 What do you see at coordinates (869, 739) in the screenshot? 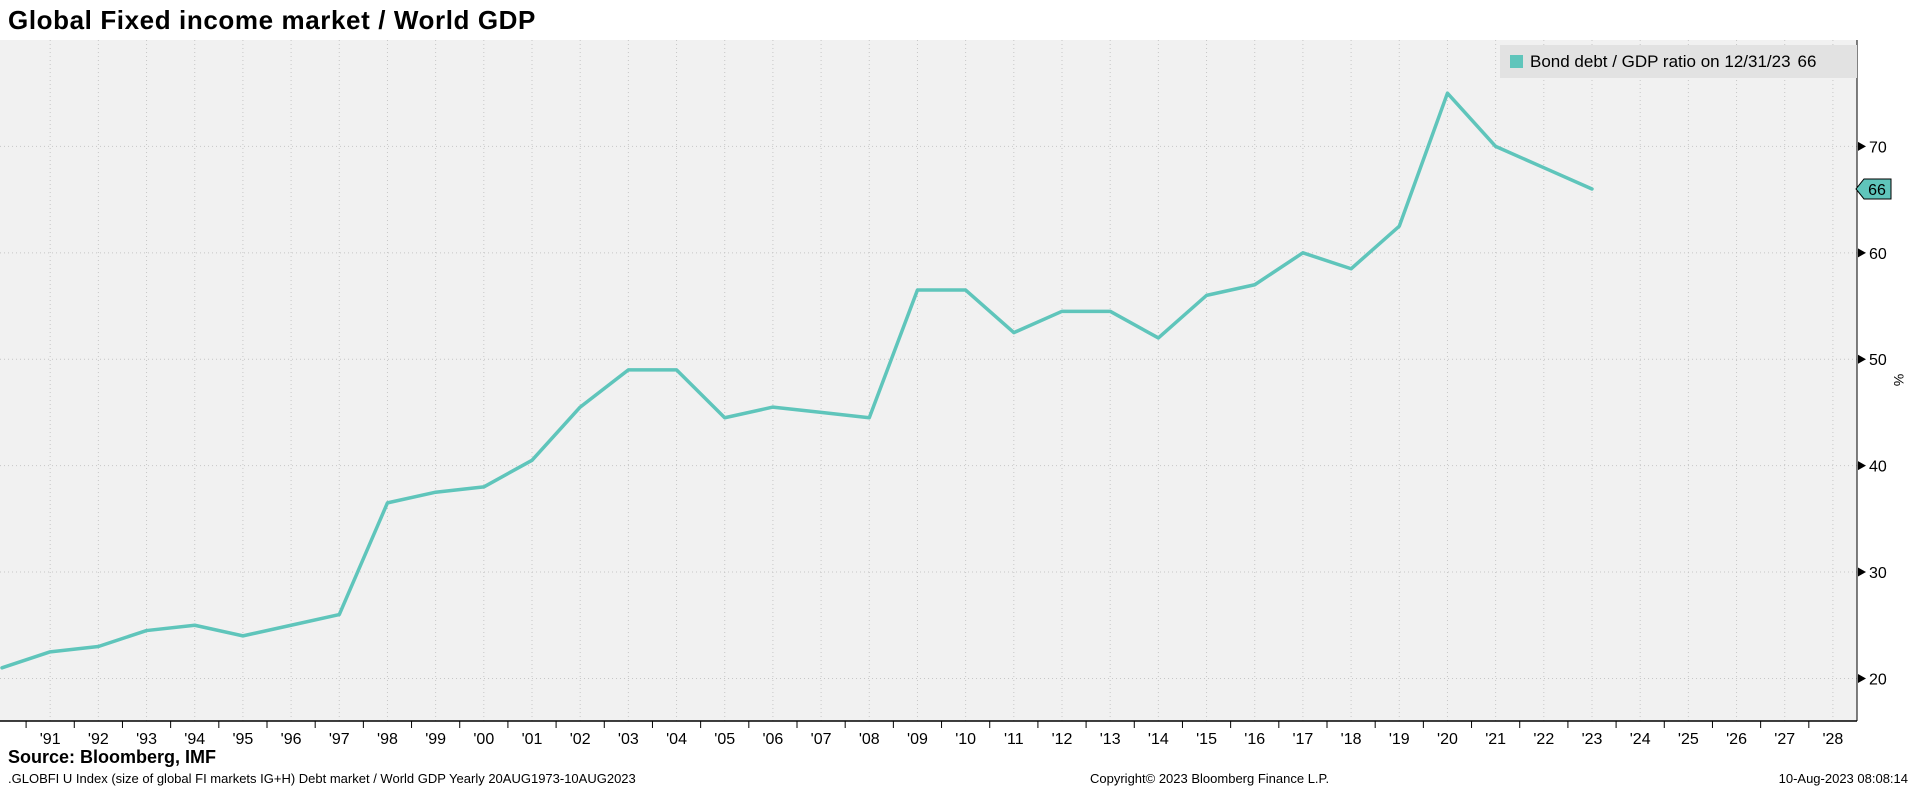
I see `svg-text: '08` at bounding box center [869, 739].